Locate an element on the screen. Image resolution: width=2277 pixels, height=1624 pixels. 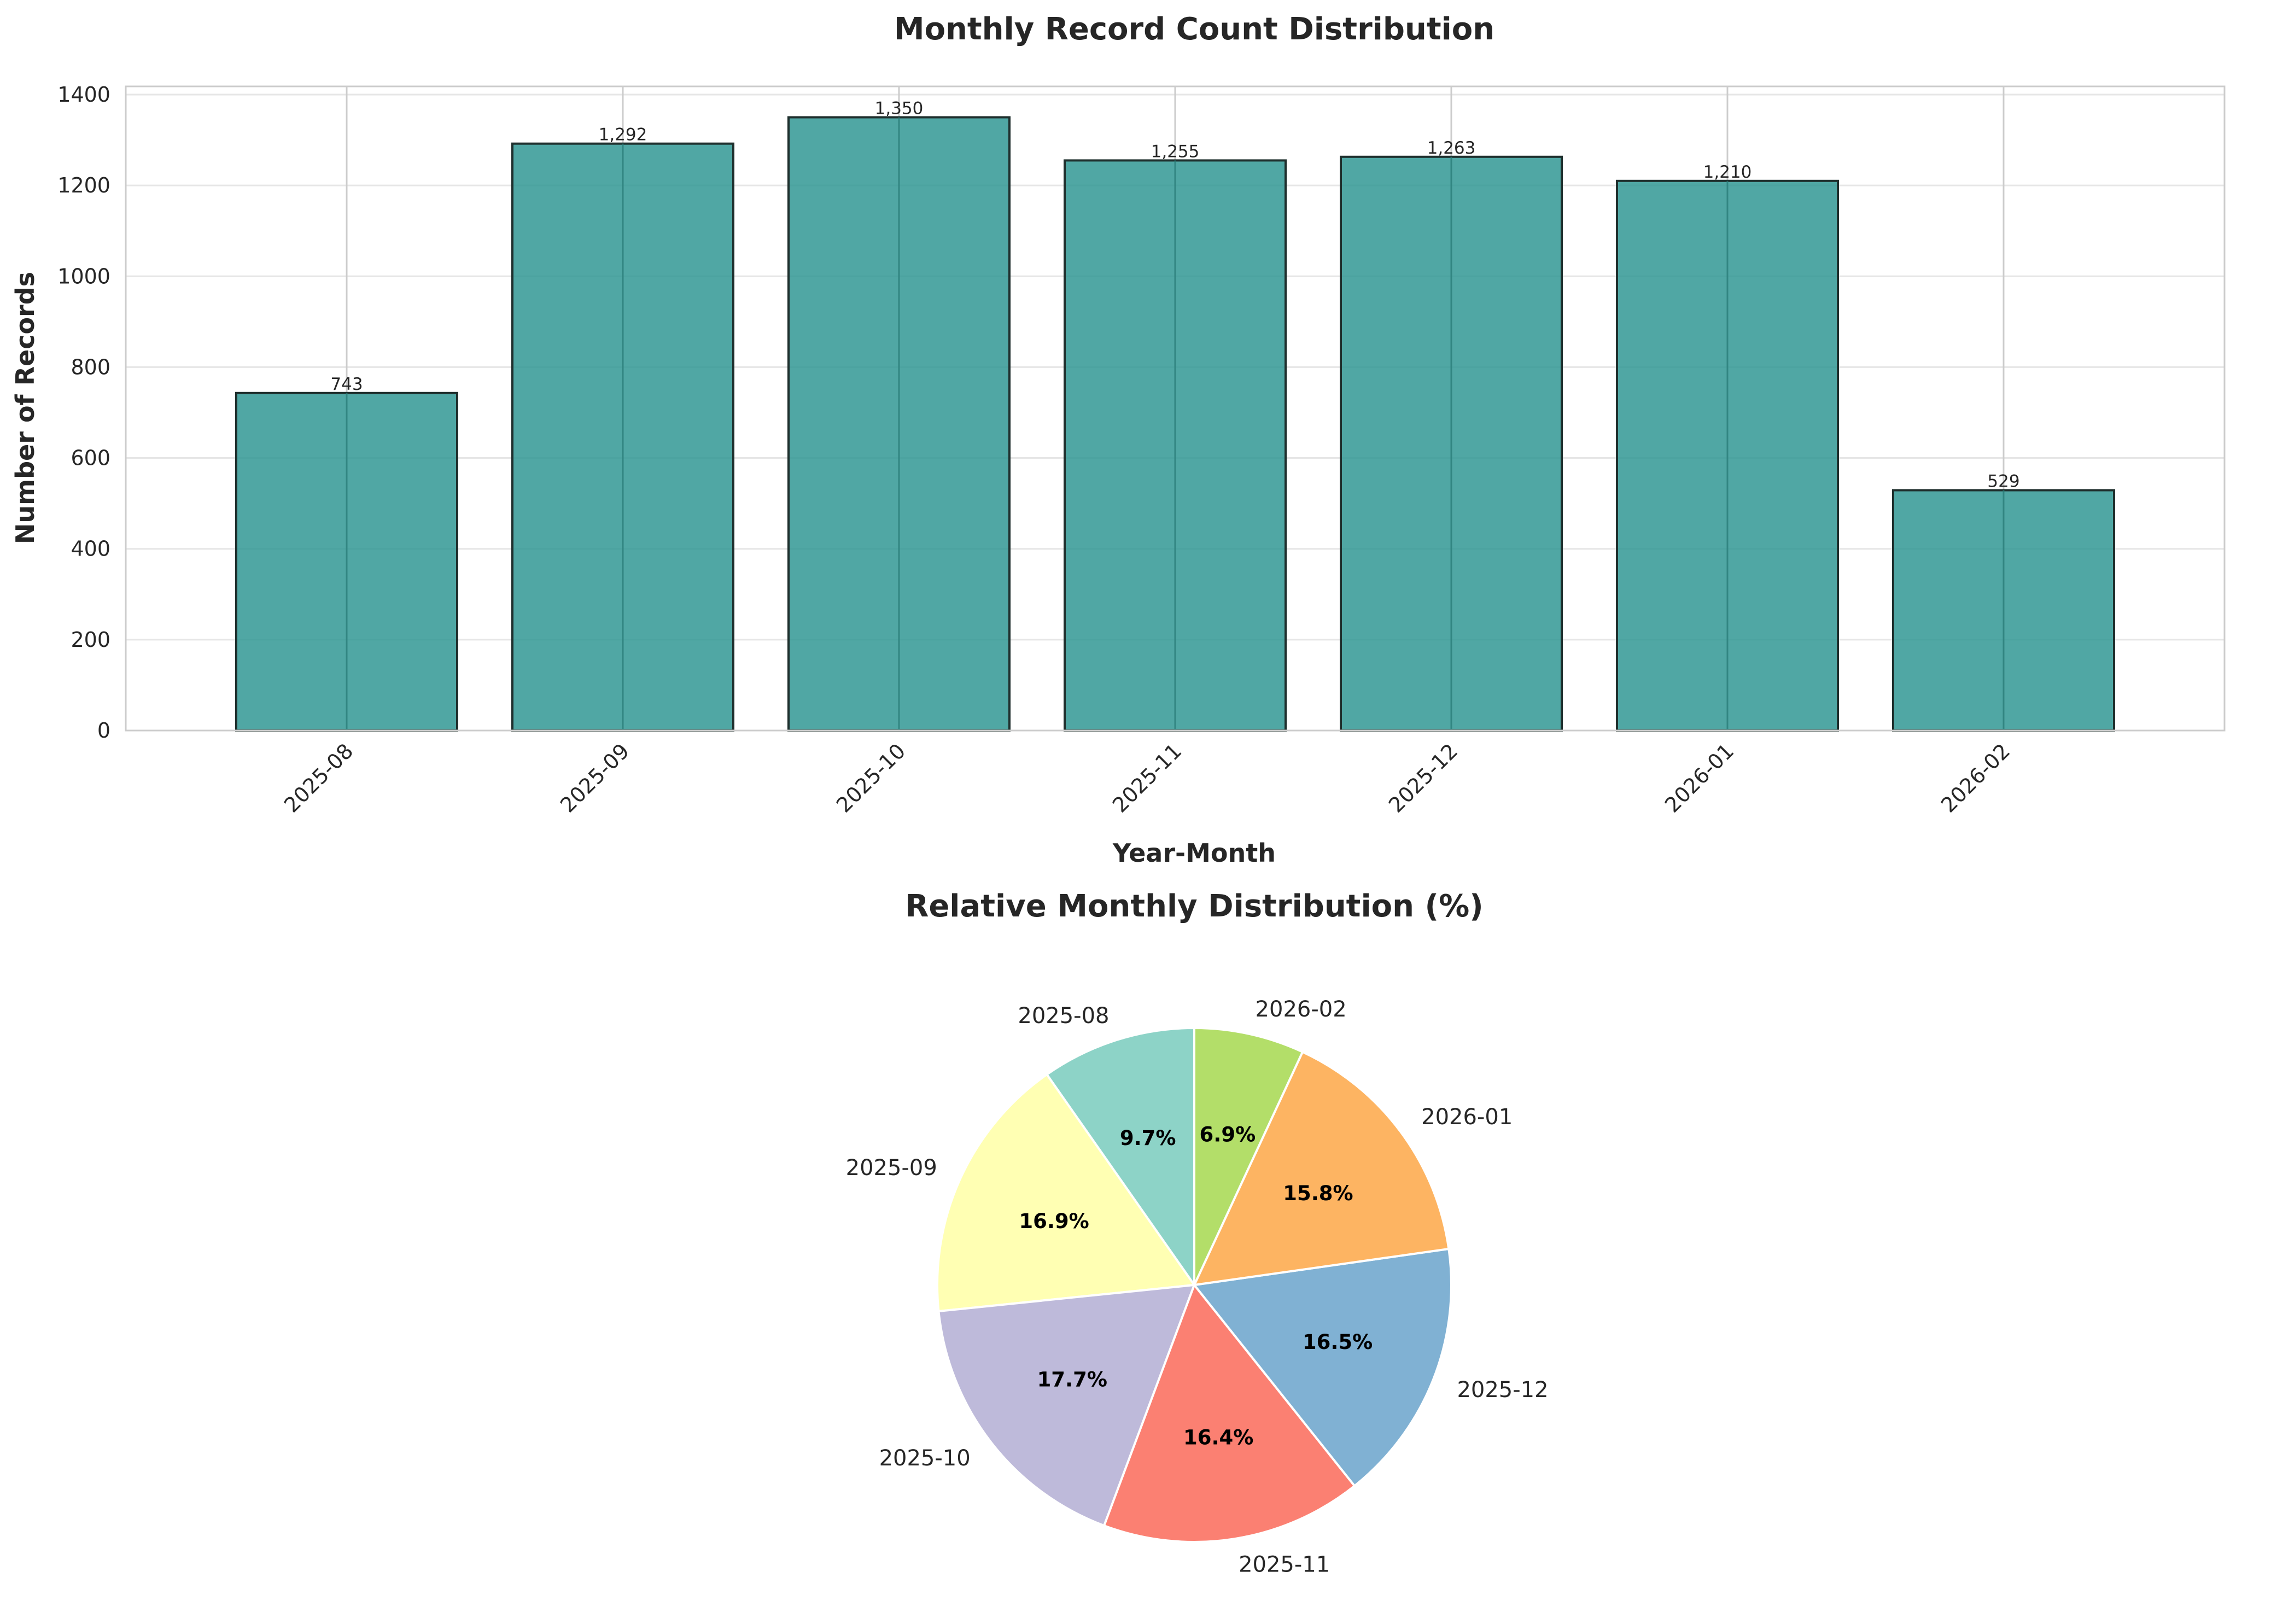
bar-y-tick-label: 1200 is located at coordinates (83, 185).